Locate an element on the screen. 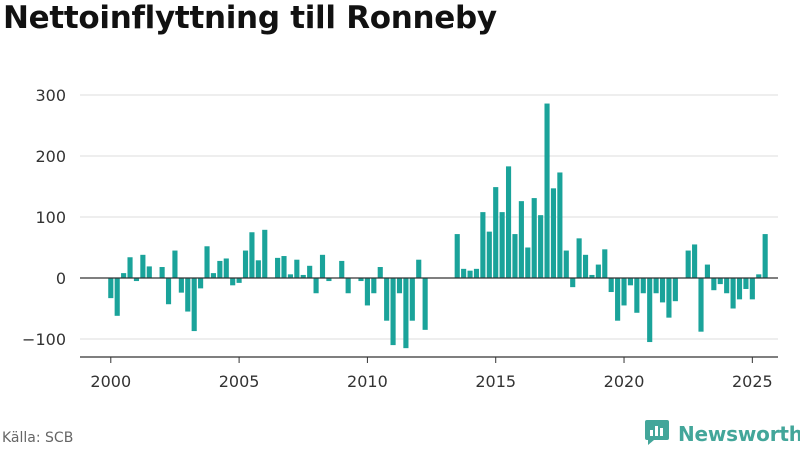 Image resolution: width=800 pixels, height=450 pixels. x-tick-label: 2020 is located at coordinates (624, 381).